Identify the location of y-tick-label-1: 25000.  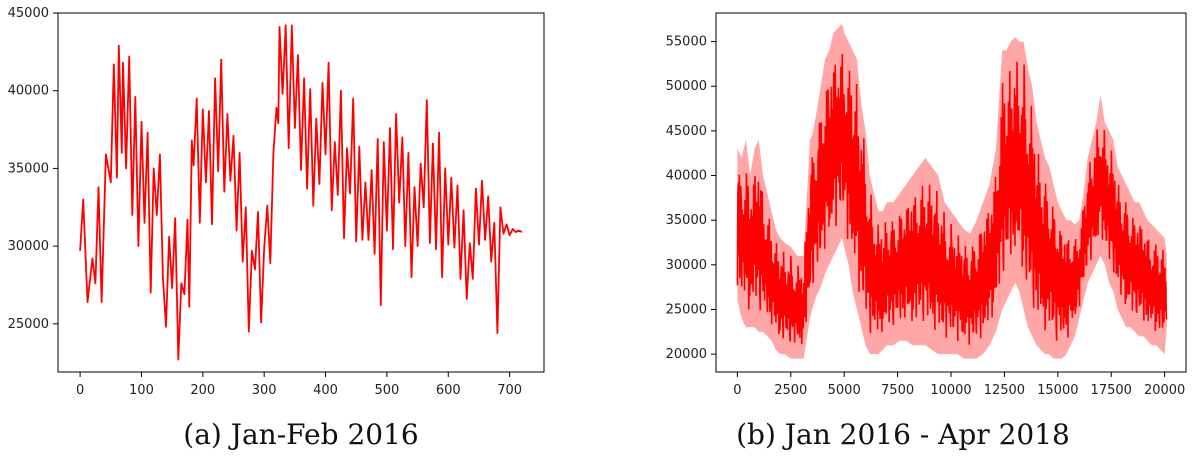
(686, 309).